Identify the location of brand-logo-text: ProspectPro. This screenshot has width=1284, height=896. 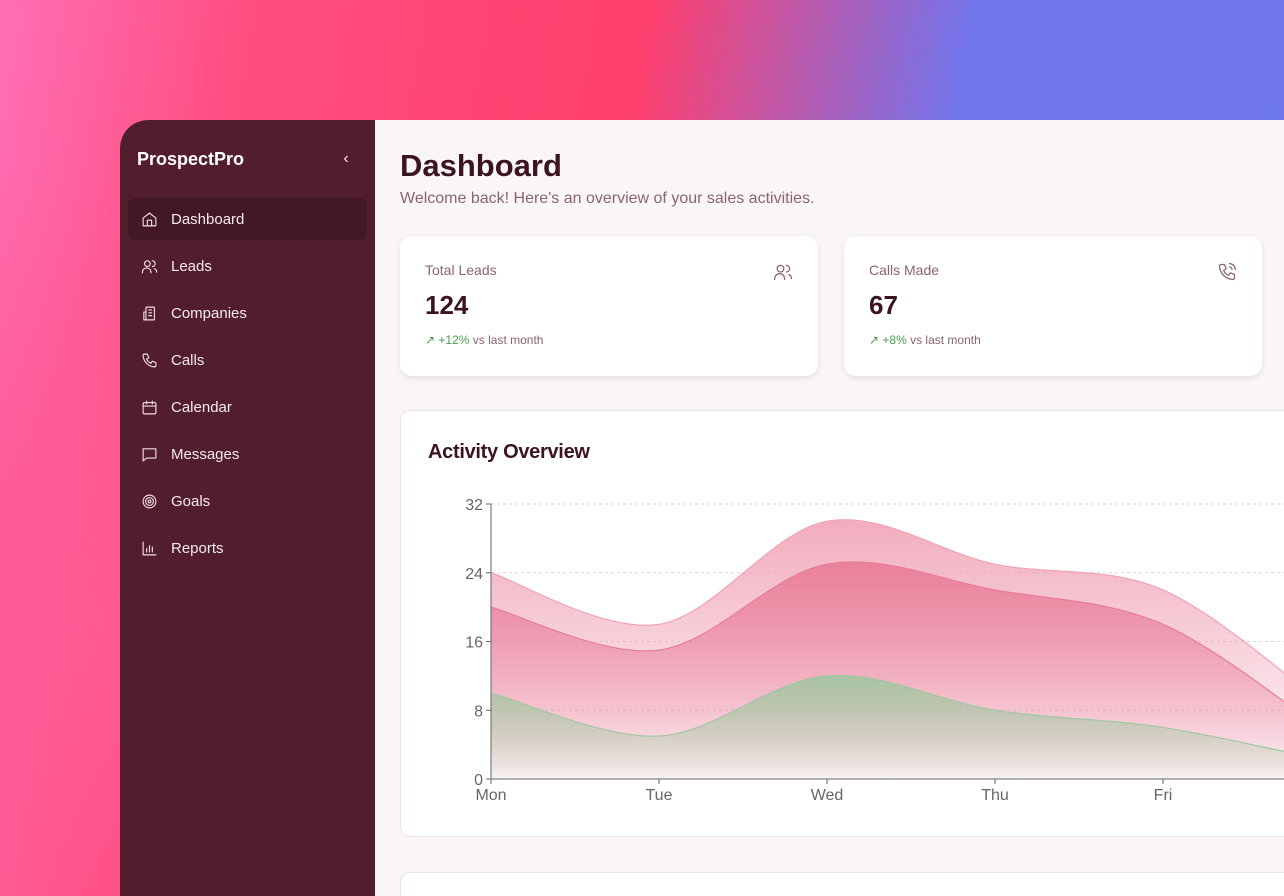
(191, 158).